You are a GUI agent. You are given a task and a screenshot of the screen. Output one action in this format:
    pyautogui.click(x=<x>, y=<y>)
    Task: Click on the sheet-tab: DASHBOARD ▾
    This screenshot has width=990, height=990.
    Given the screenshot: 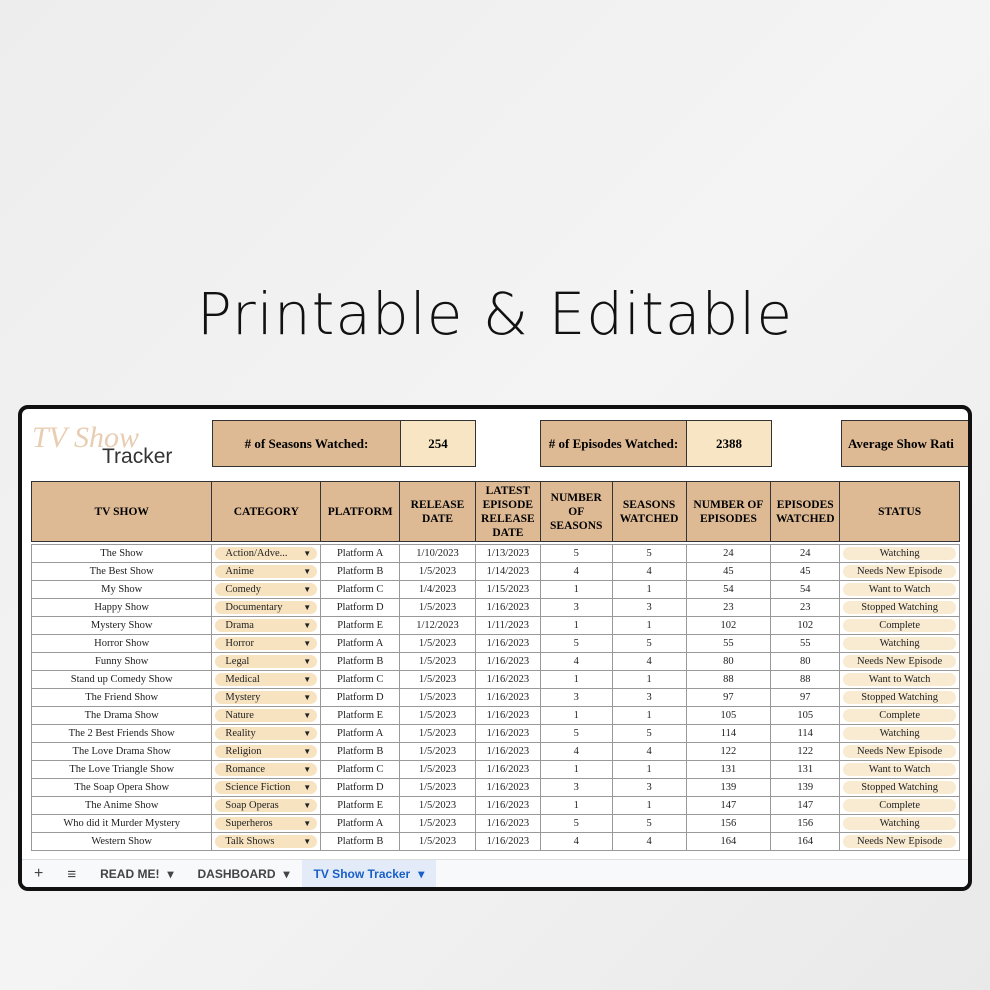 What is the action you would take?
    pyautogui.click(x=243, y=873)
    